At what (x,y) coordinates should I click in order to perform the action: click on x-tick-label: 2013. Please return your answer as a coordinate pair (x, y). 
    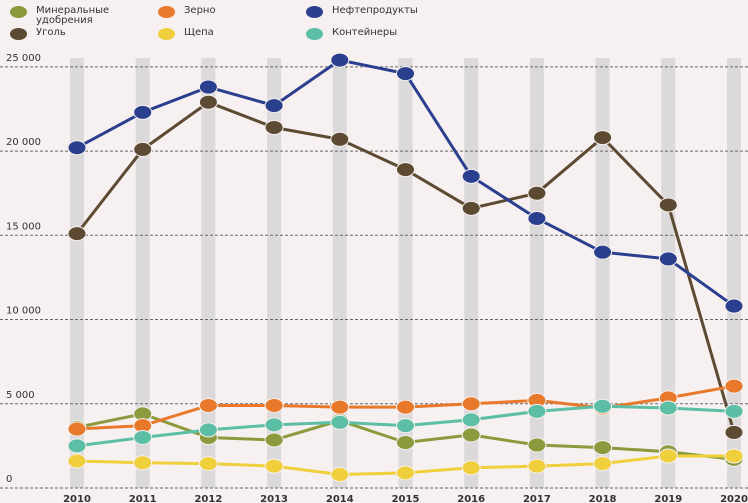
    Looking at the image, I should click on (274, 498).